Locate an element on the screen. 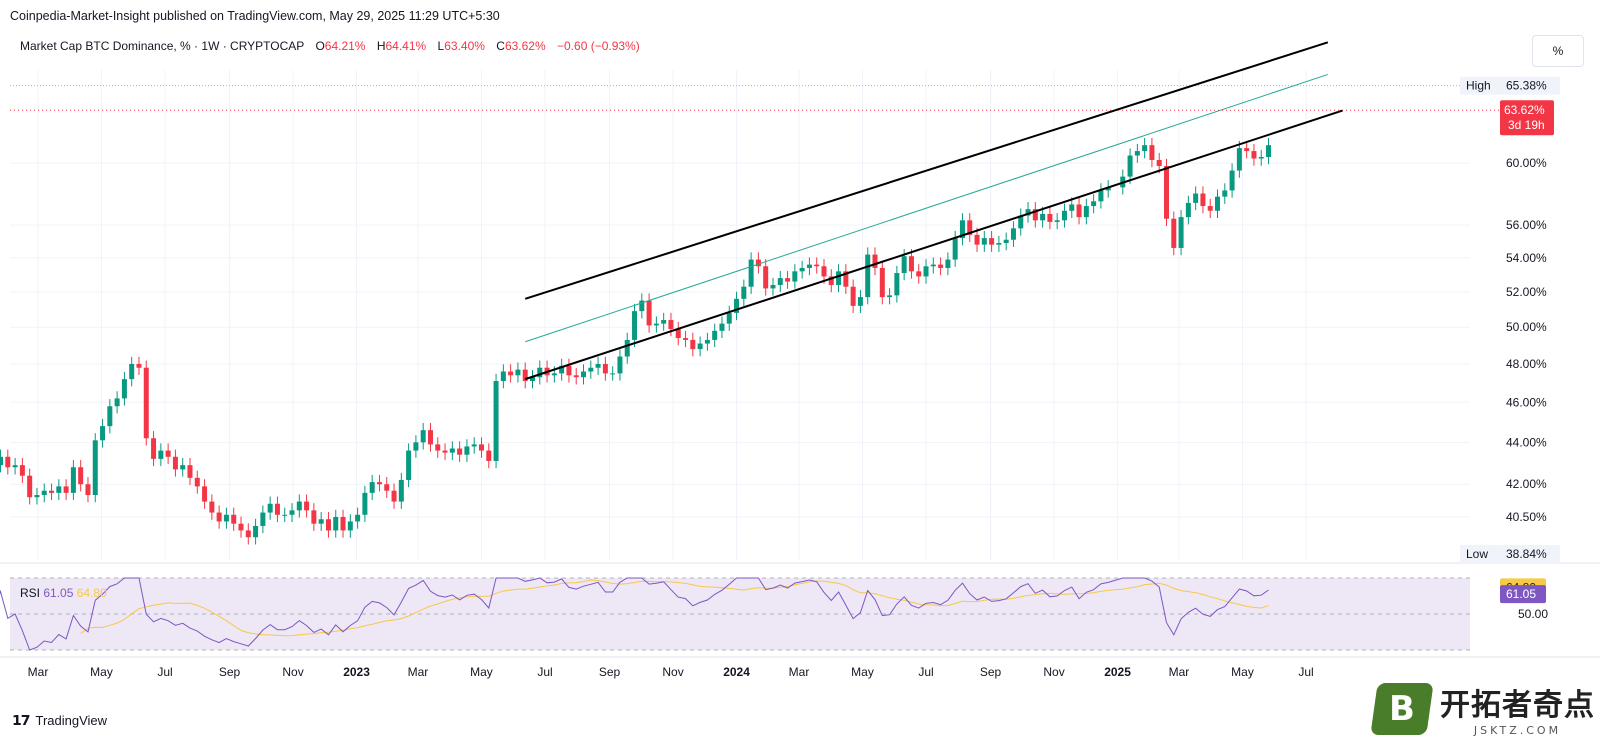 This screenshot has width=1600, height=738. y-tick-label: 46.00% is located at coordinates (1526, 402).